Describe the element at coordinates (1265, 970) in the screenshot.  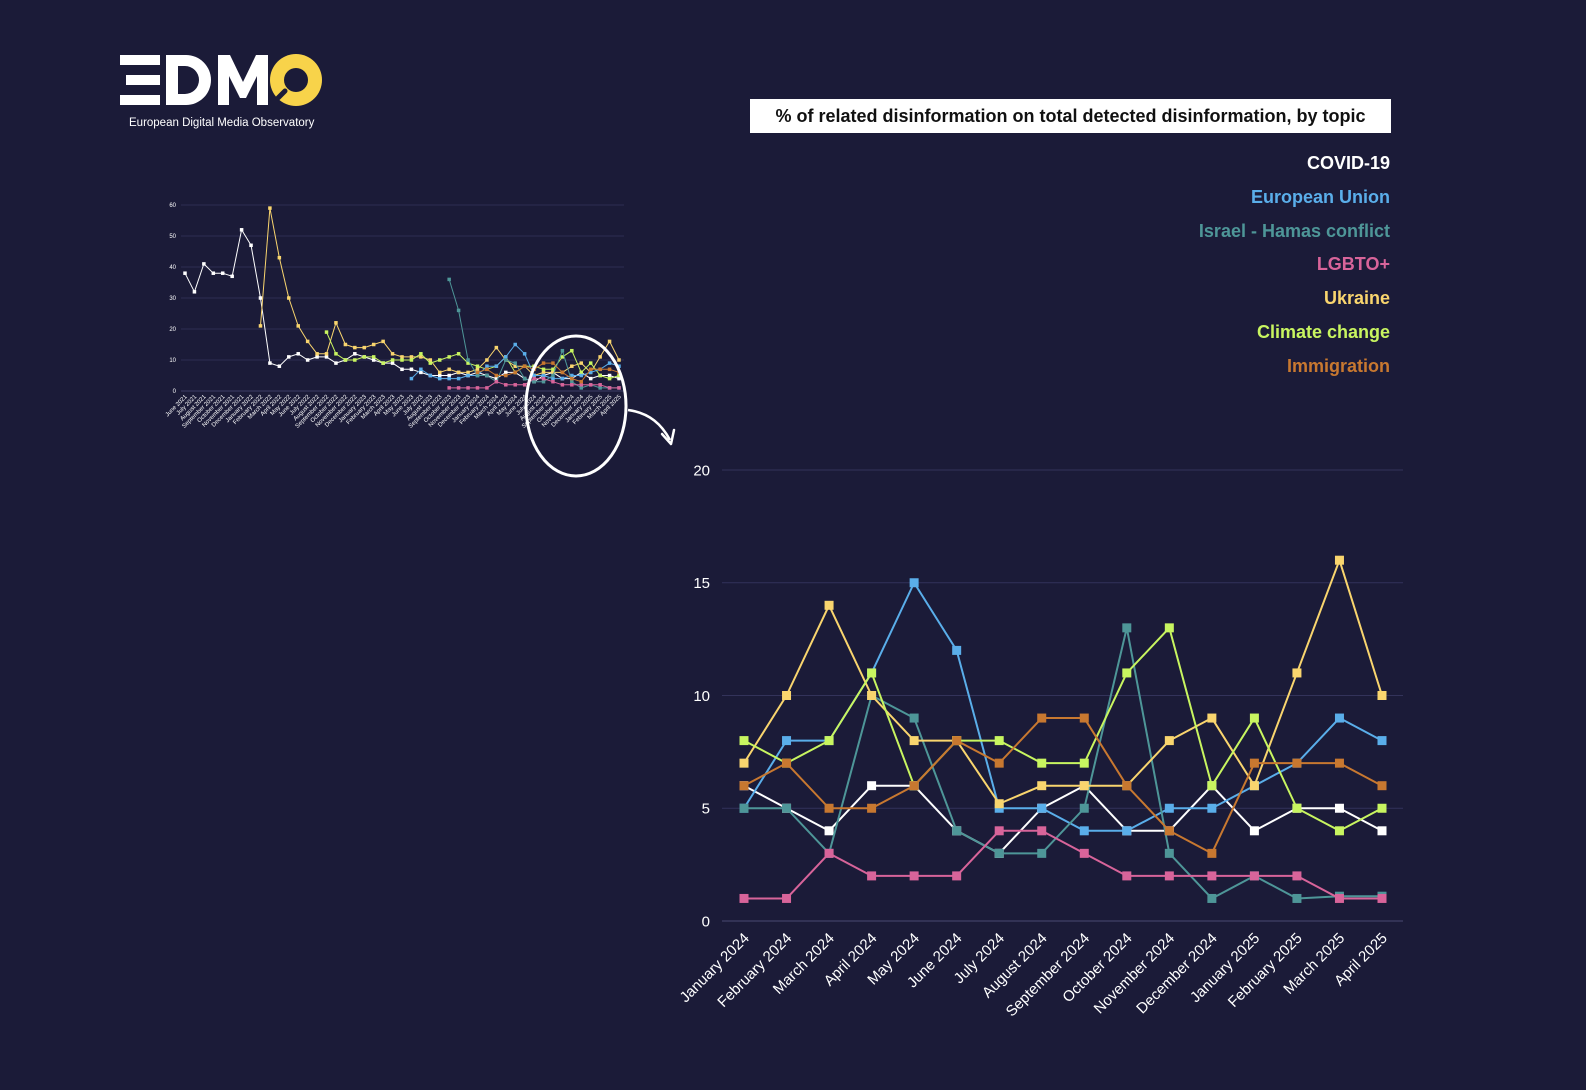
I see `x-tick-label: February 2025` at that location.